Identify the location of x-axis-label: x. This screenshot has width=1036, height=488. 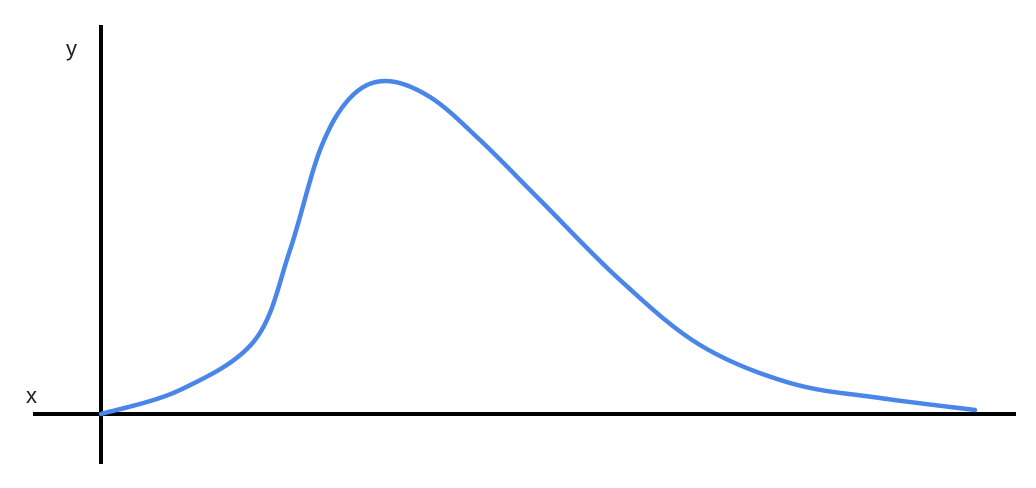
(31, 395).